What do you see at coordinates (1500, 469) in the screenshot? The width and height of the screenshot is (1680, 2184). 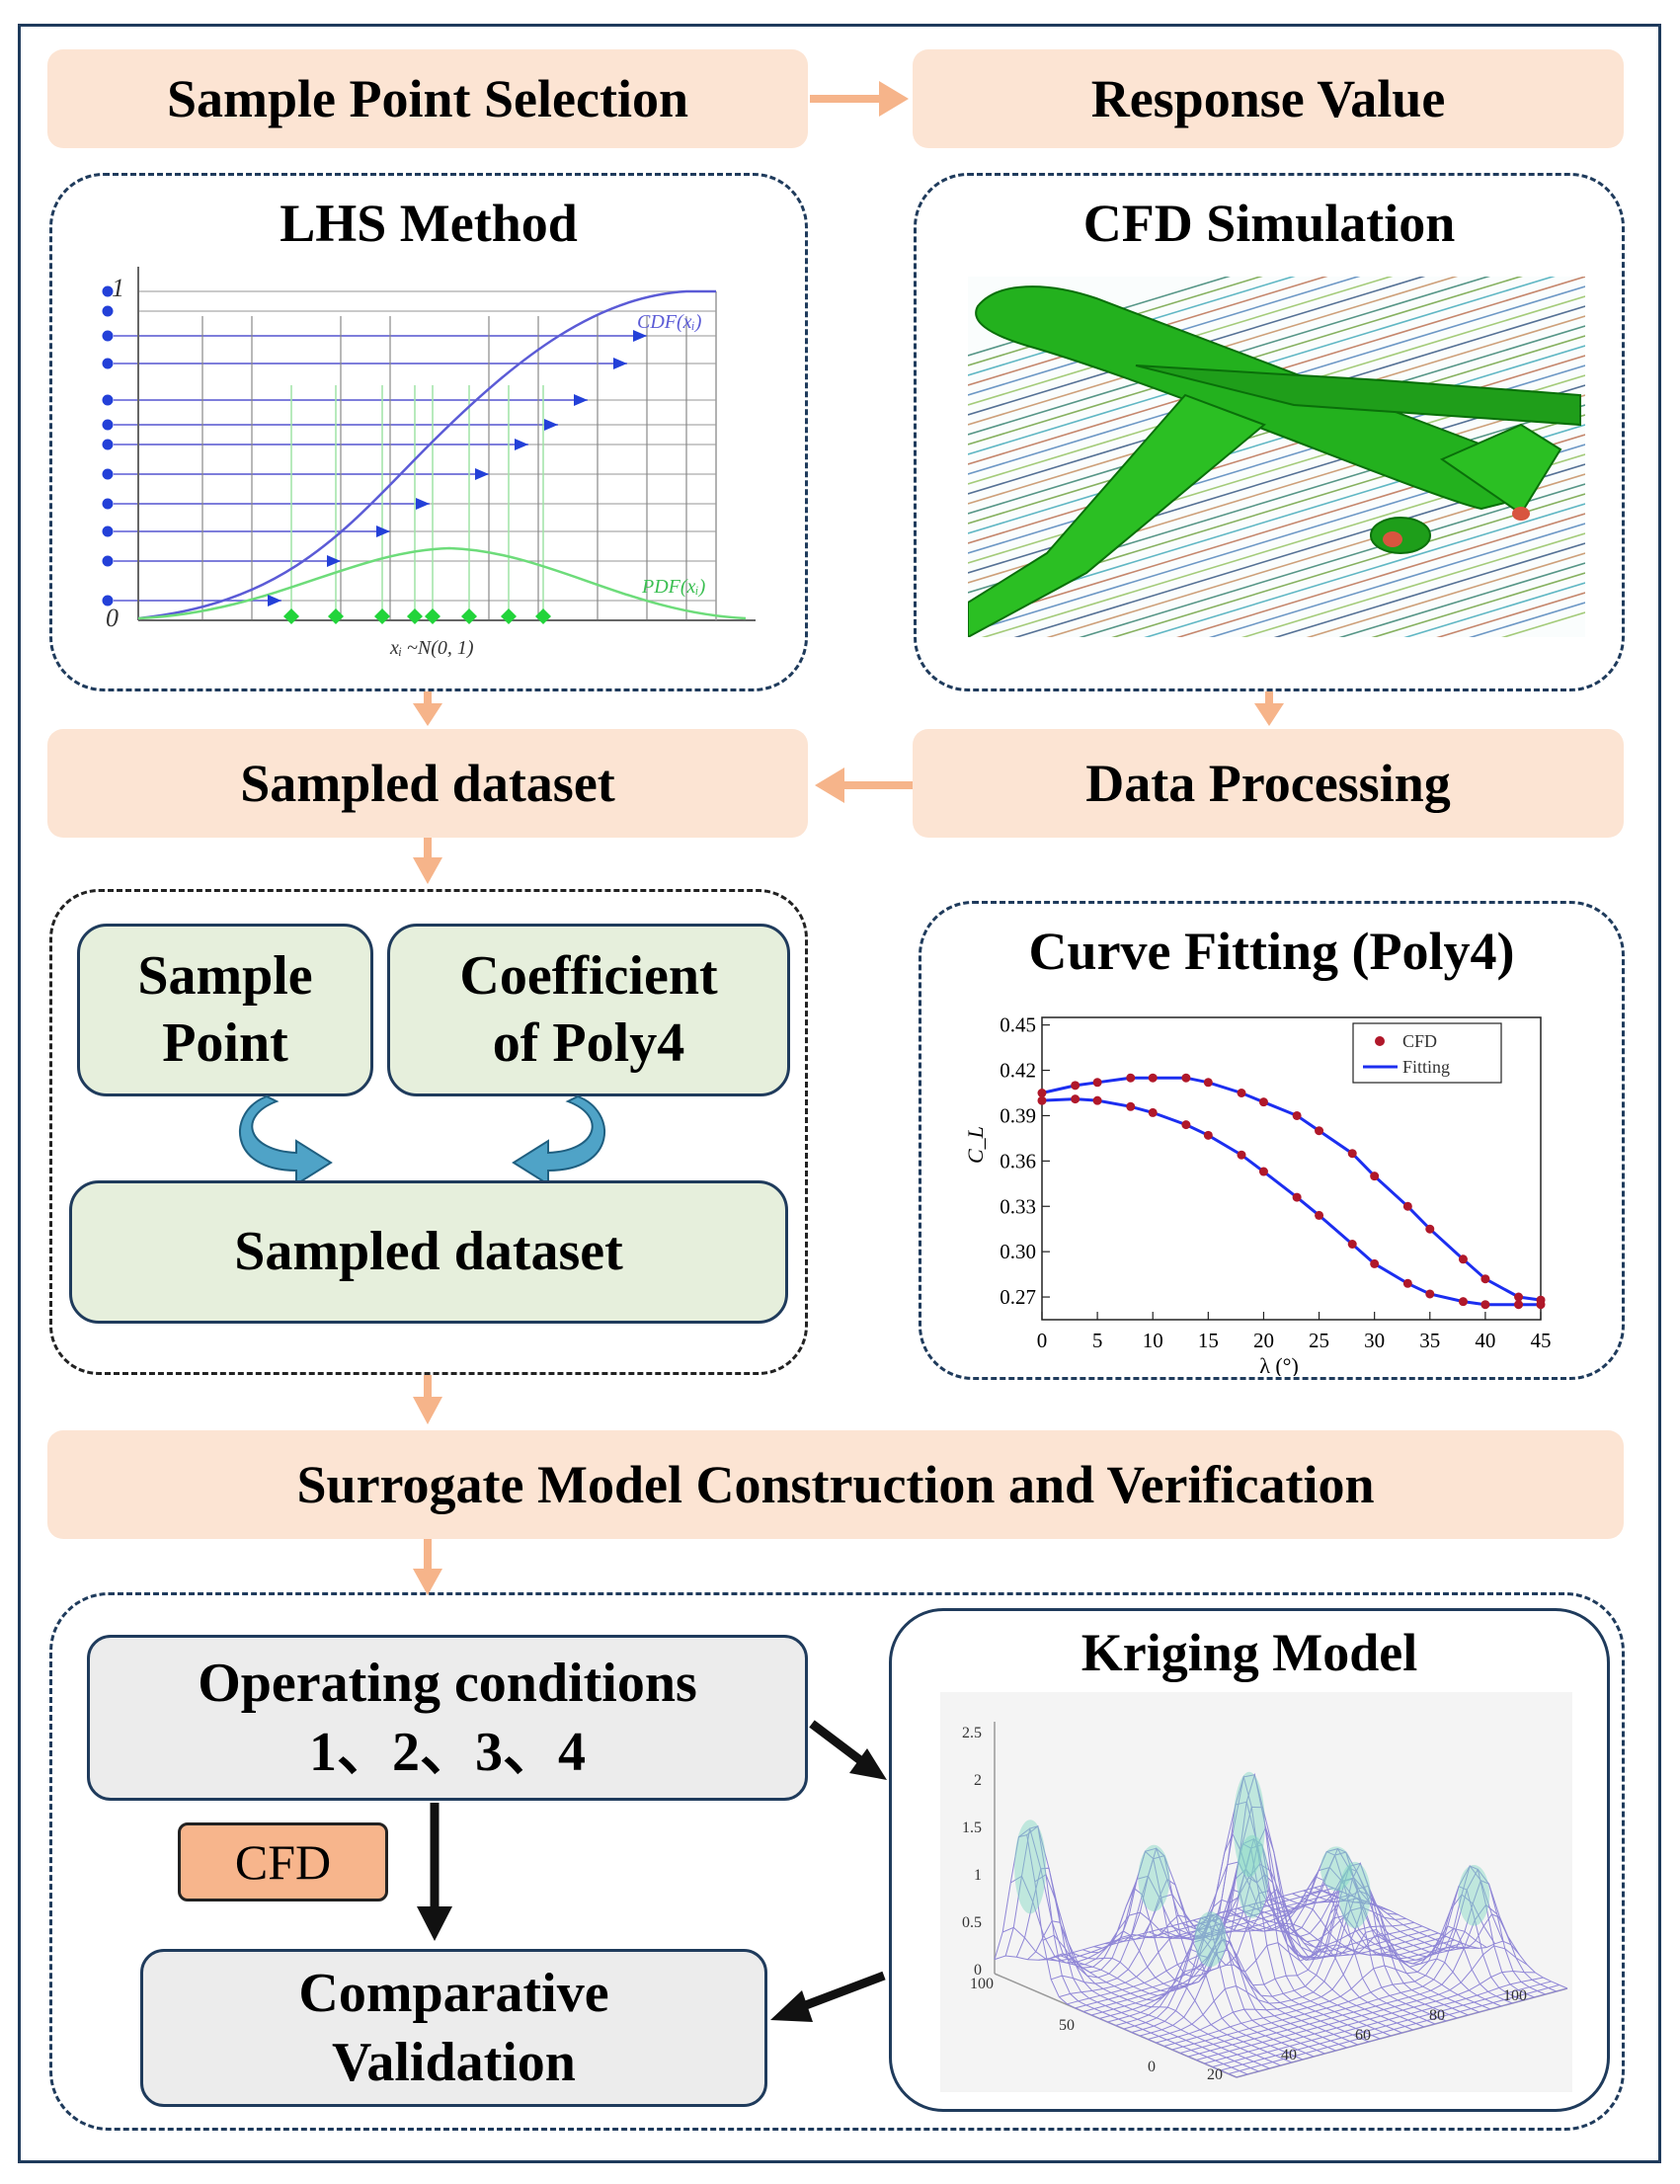 I see `aircraft-tail` at bounding box center [1500, 469].